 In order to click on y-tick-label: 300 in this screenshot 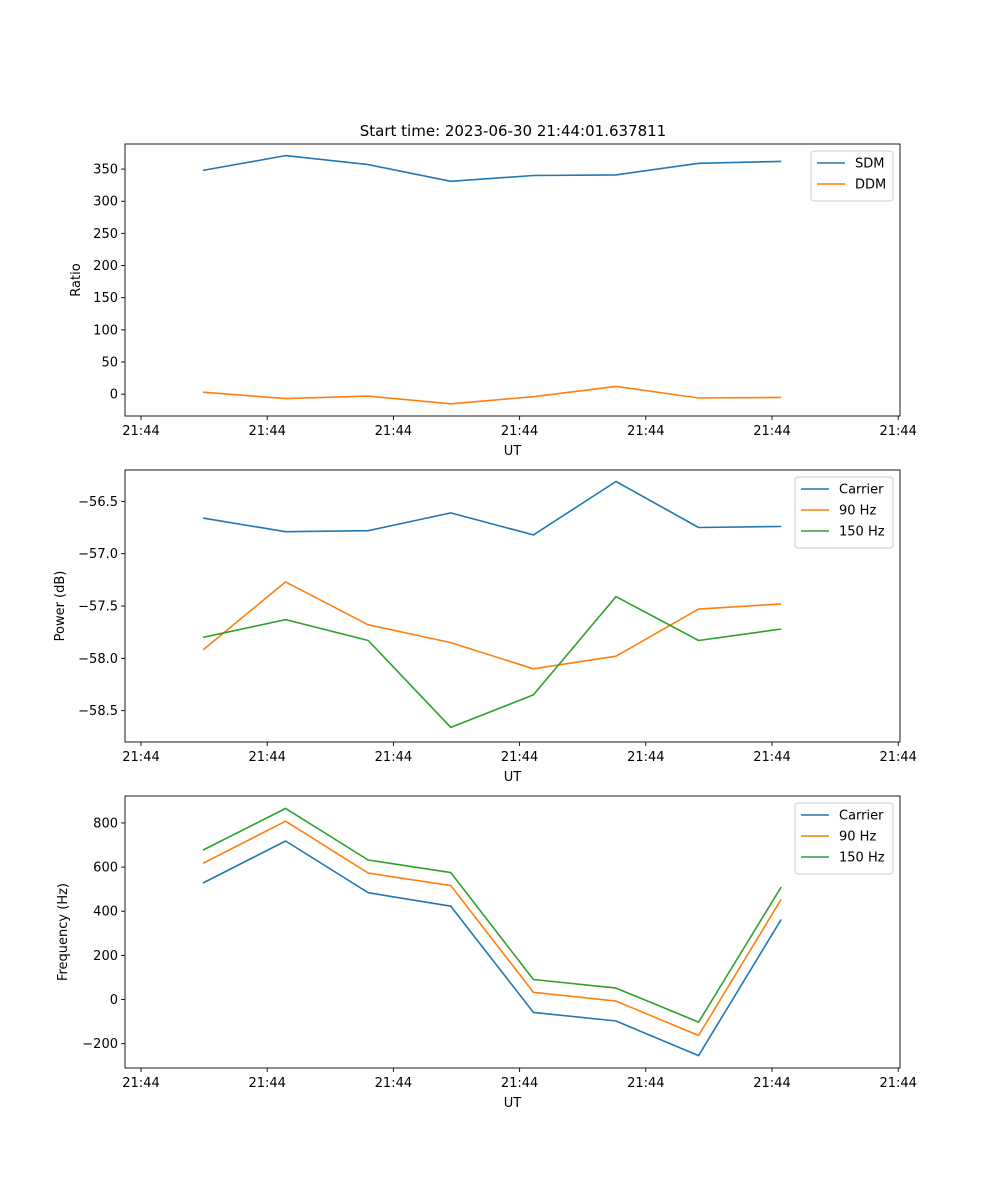, I will do `click(105, 202)`.